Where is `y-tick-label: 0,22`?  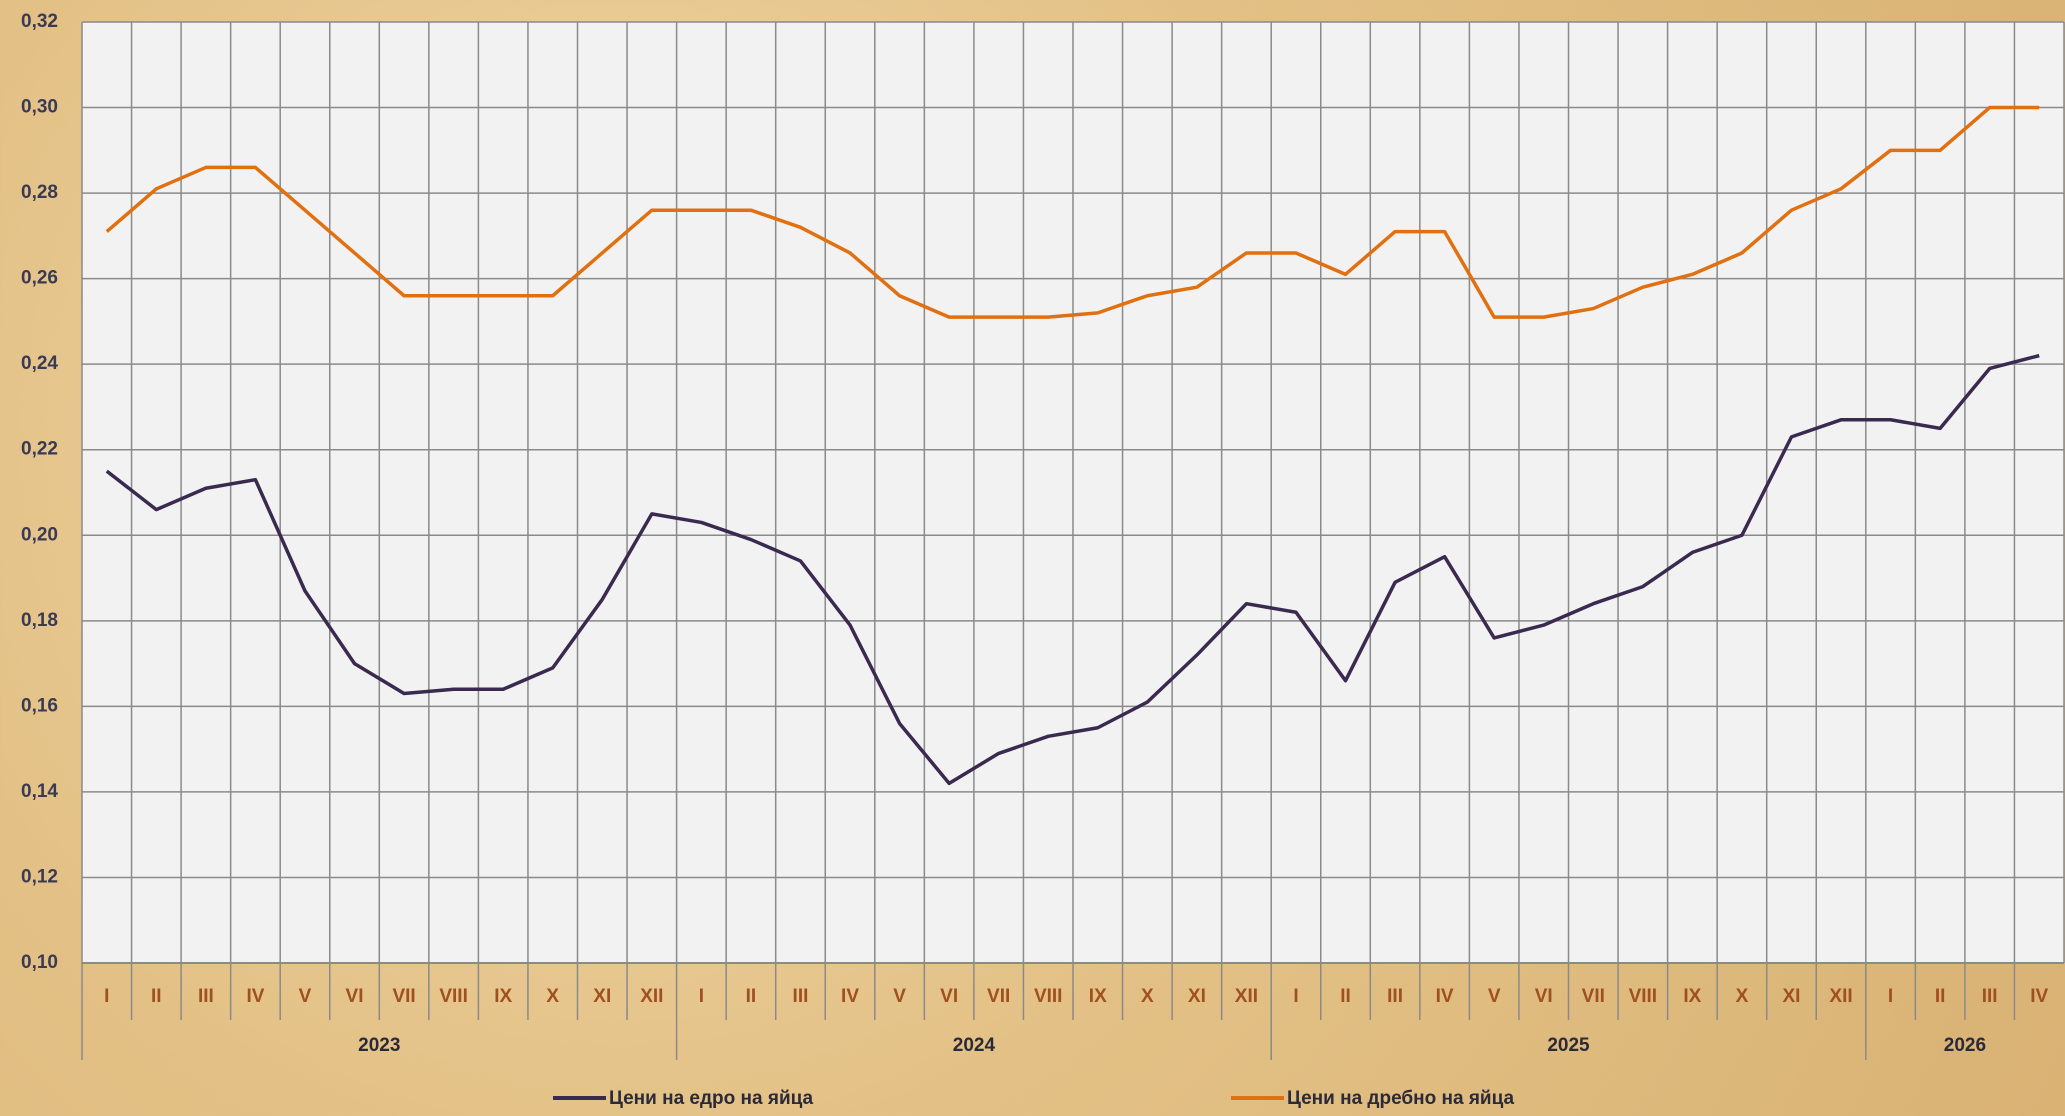
y-tick-label: 0,22 is located at coordinates (39, 449).